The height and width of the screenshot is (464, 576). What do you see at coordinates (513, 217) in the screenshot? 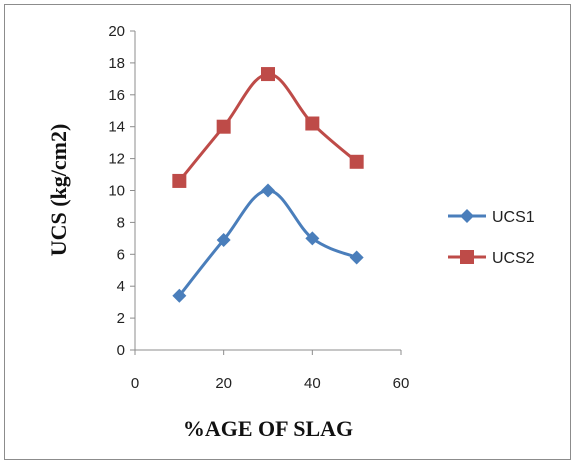
I see `legend-label: UCS1` at bounding box center [513, 217].